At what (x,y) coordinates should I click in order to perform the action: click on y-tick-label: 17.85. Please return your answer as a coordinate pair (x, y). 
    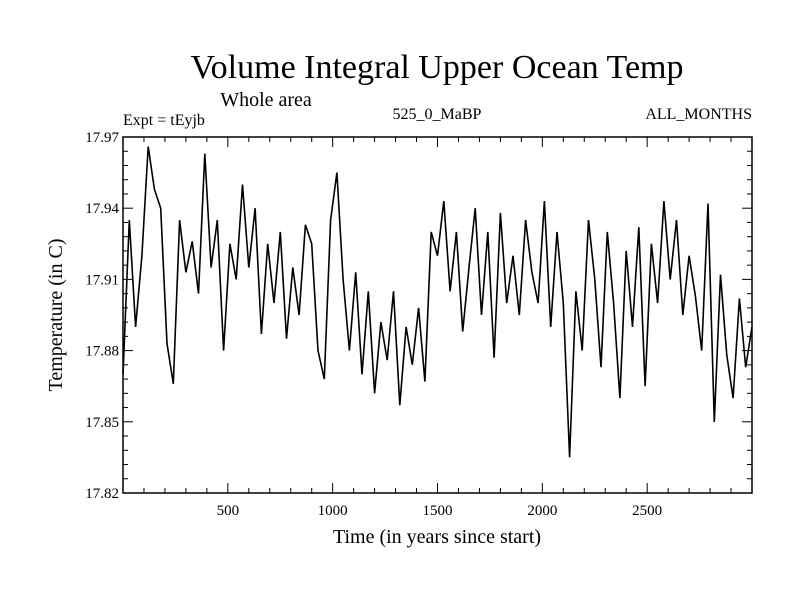
    Looking at the image, I should click on (102, 423).